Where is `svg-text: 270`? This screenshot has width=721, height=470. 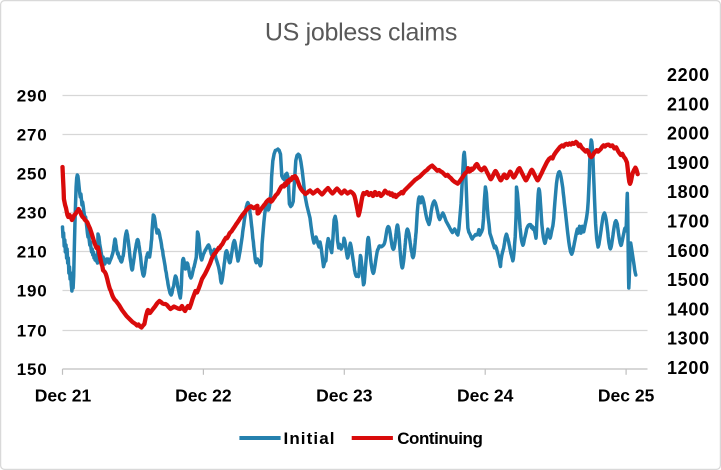
svg-text: 270 is located at coordinates (32, 134).